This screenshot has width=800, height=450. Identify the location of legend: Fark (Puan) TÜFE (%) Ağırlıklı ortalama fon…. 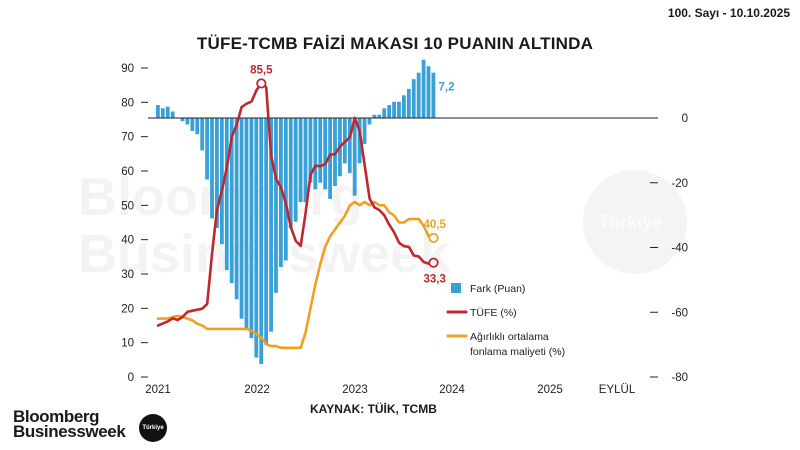
(505, 320).